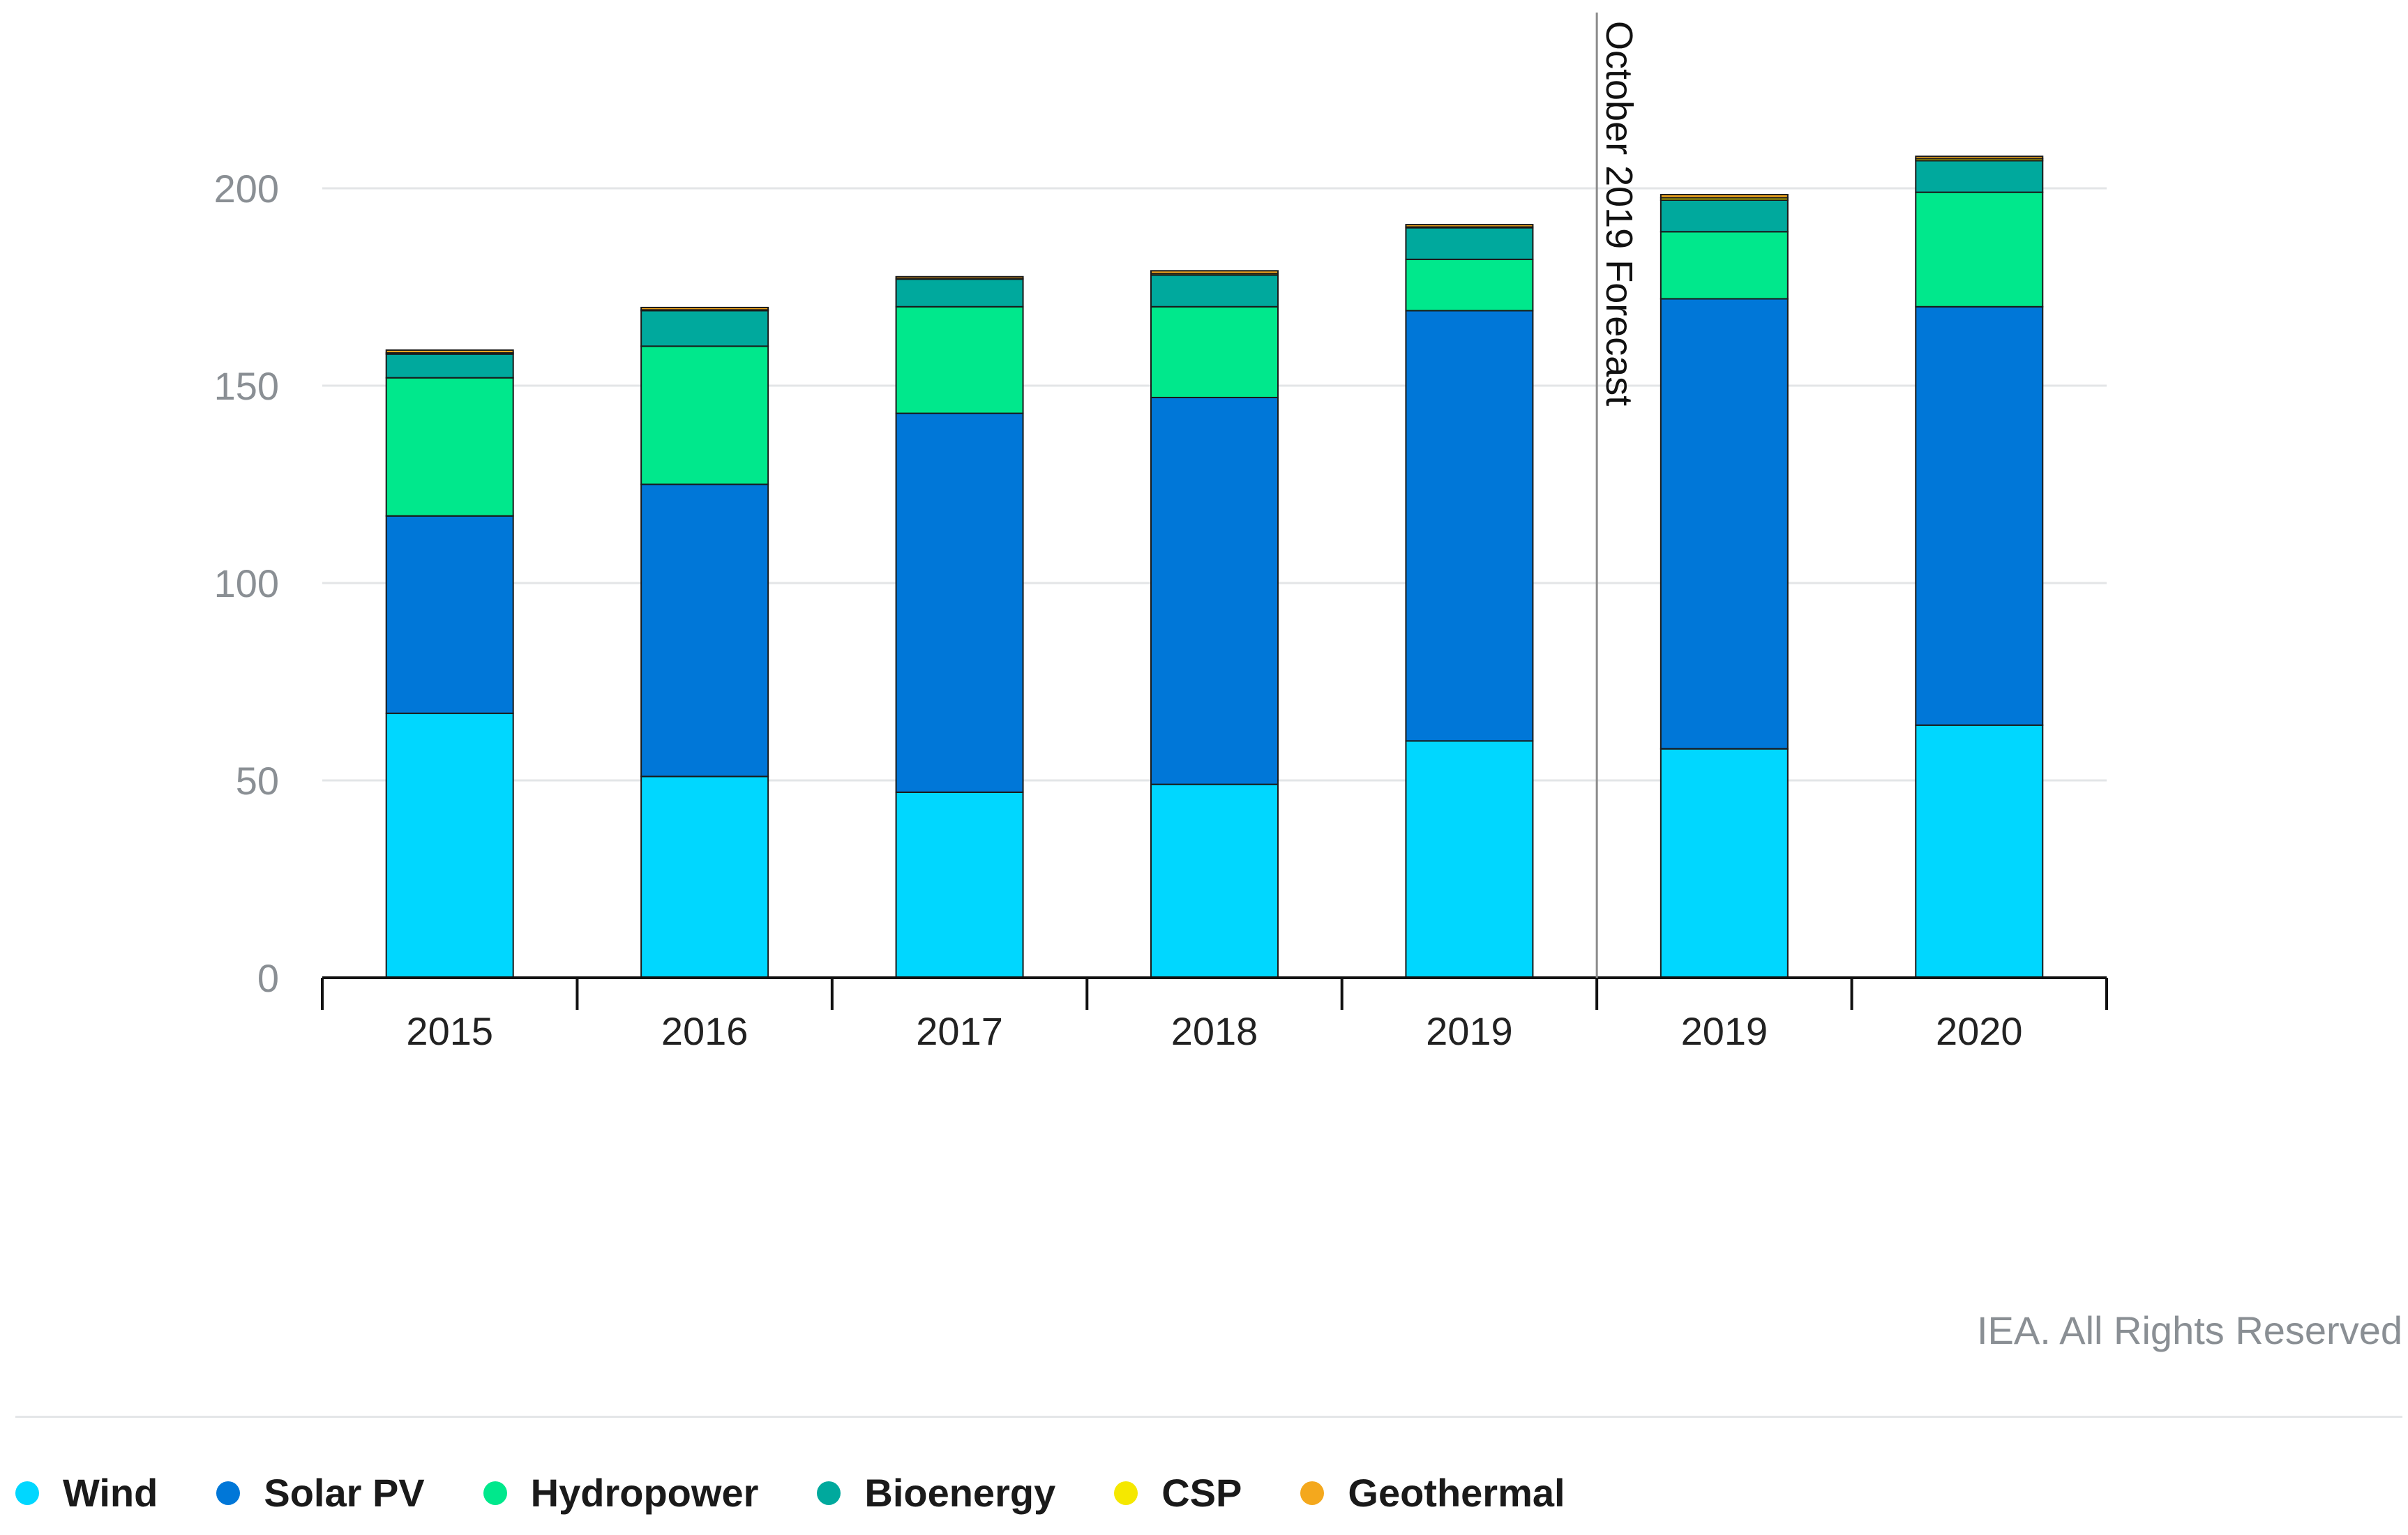 The width and height of the screenshot is (2408, 1535). I want to click on legend-label: Bioenergy, so click(960, 1493).